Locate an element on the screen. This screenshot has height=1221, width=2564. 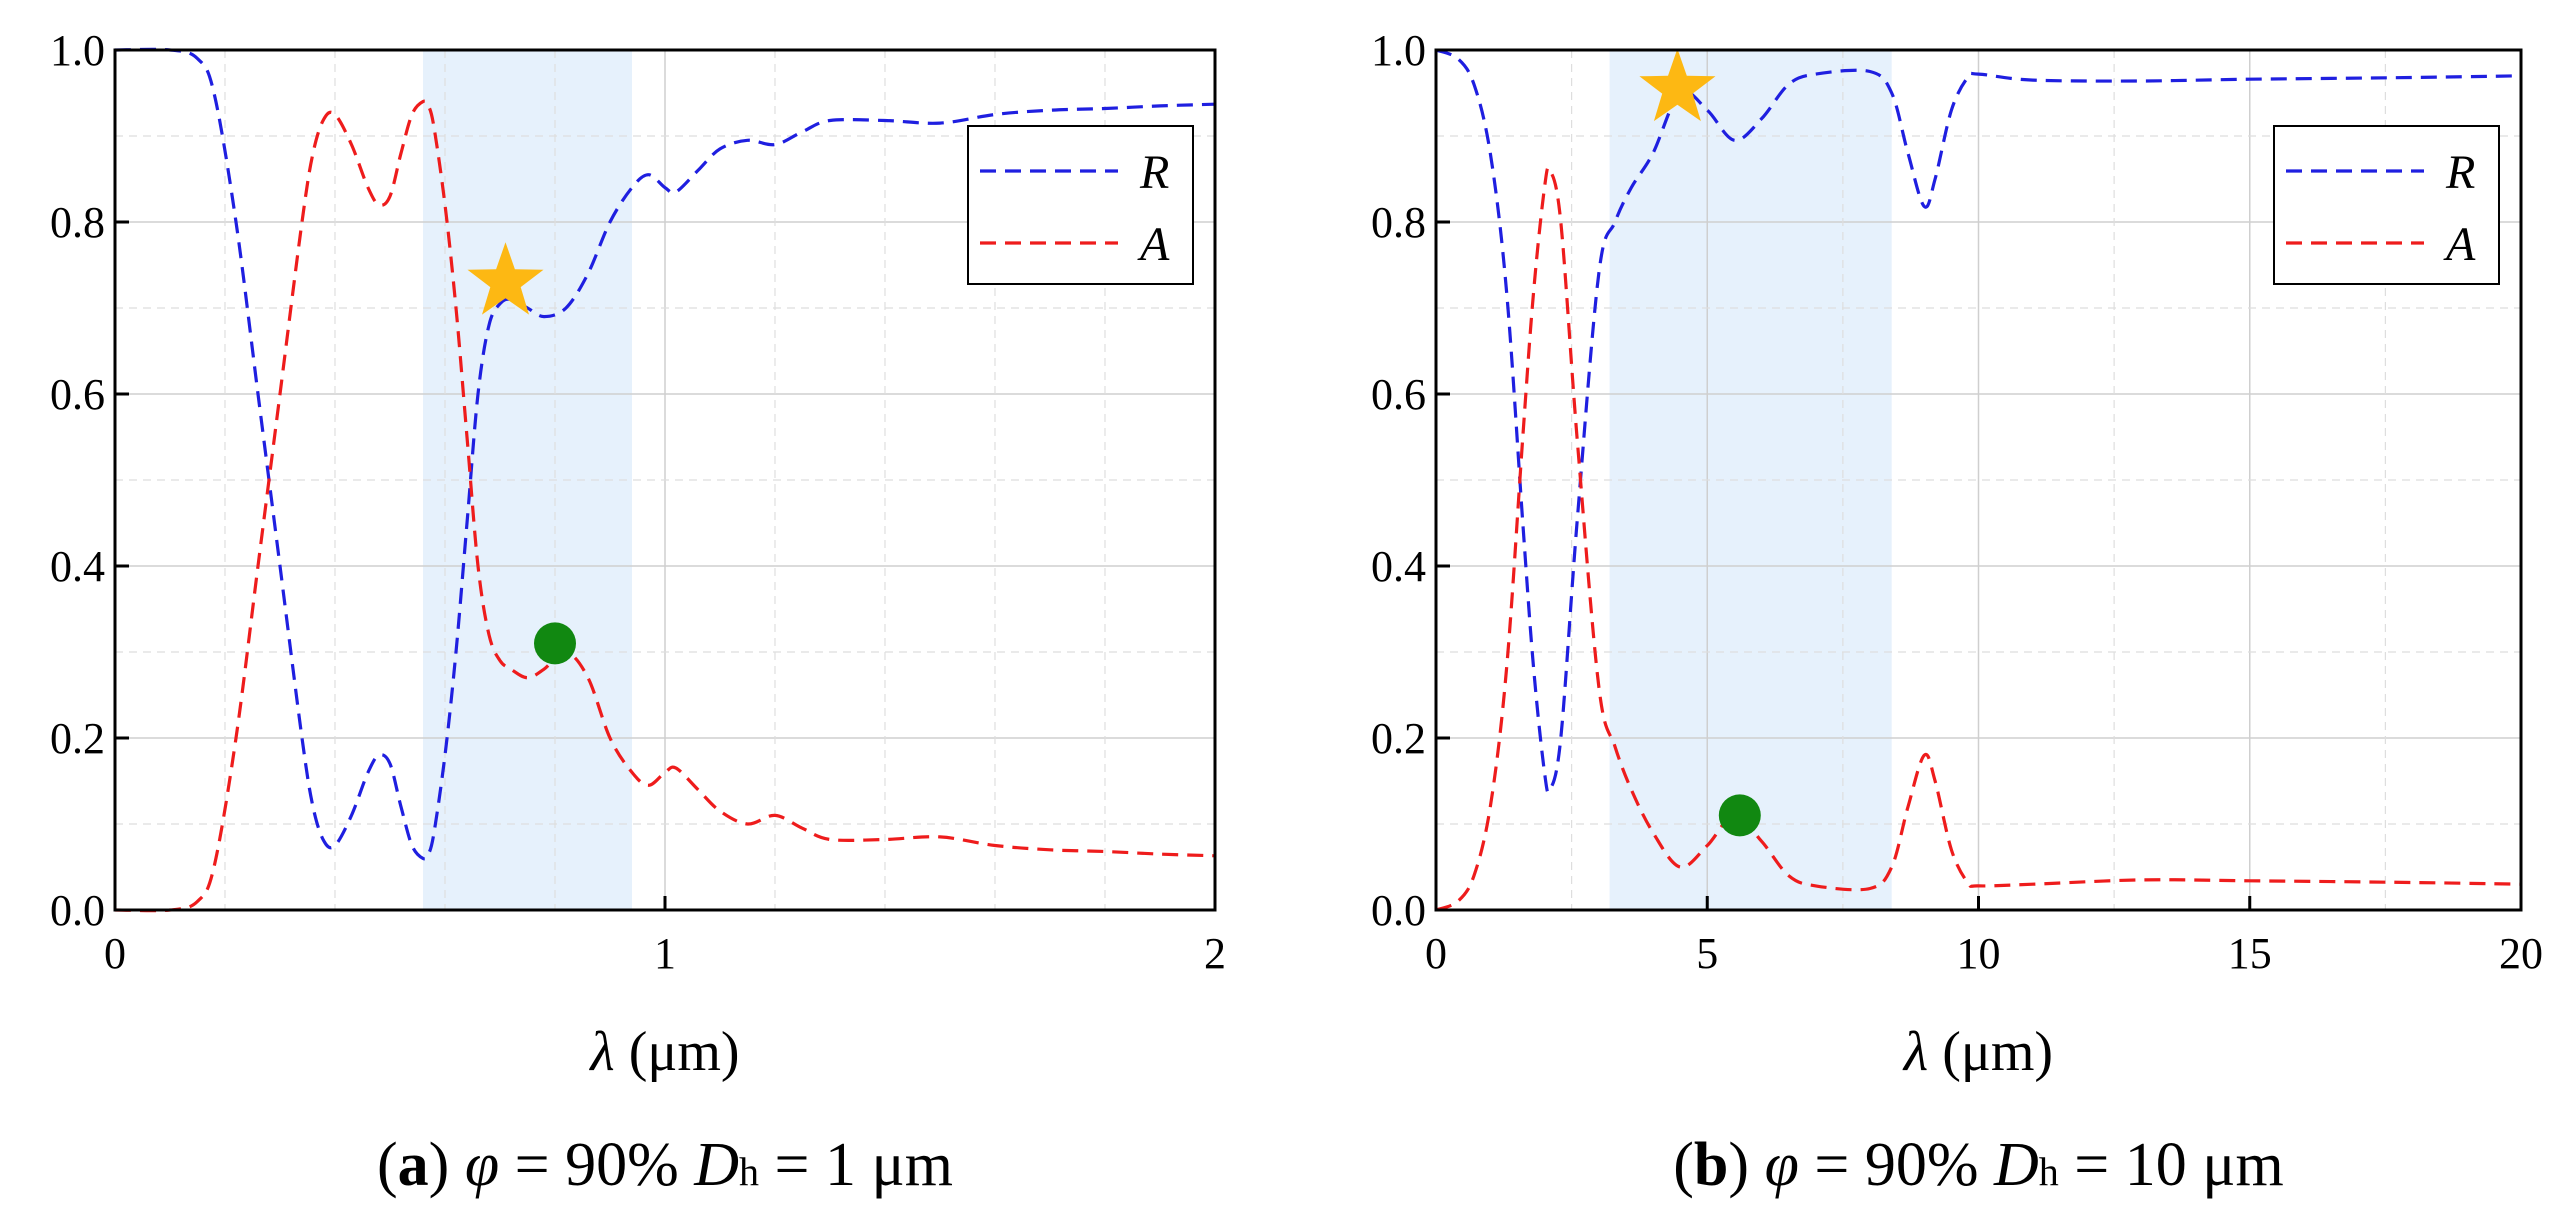
x-axis-symbol-b: λ is located at coordinates (1915, 1052).